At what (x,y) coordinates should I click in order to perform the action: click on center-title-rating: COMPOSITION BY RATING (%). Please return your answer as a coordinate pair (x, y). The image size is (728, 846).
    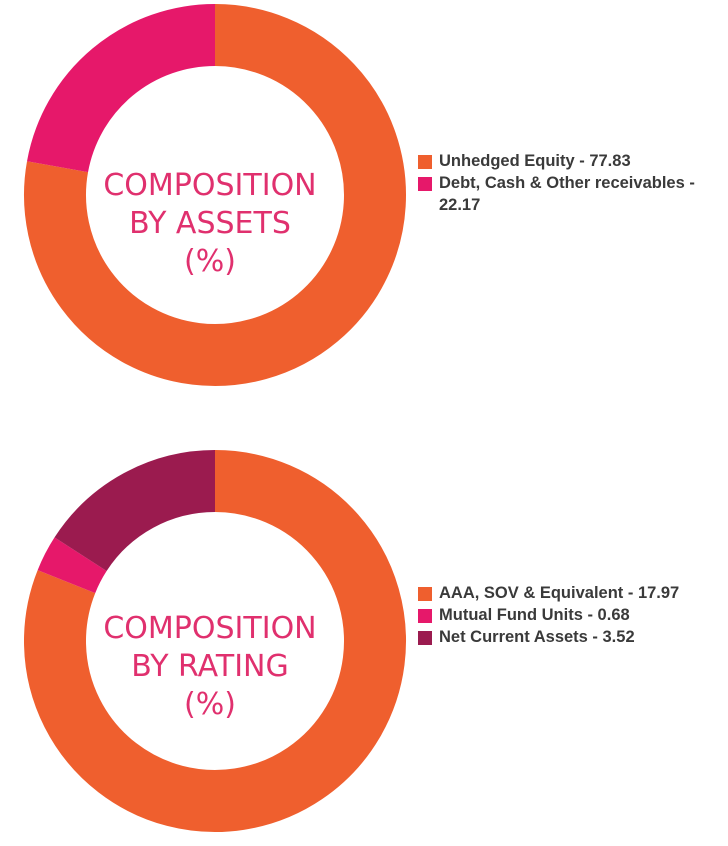
    Looking at the image, I should click on (210, 667).